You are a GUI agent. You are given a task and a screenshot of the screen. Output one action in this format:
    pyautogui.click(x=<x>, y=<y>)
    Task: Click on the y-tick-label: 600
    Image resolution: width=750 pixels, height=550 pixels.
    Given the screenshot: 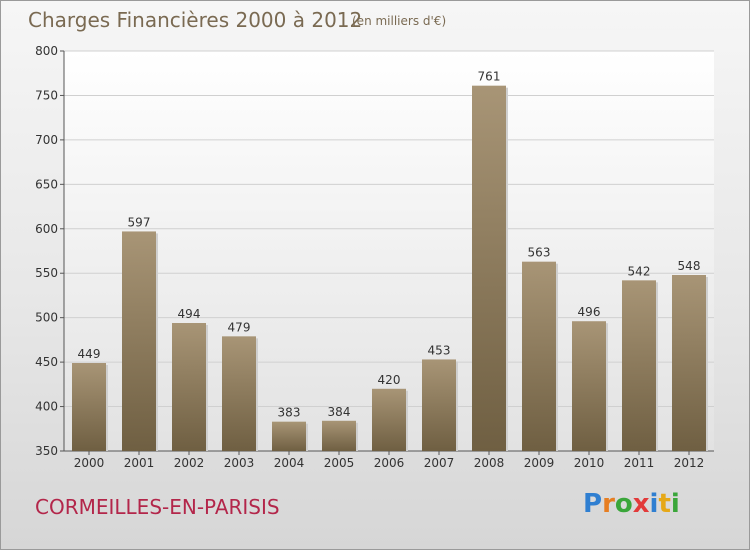 What is the action you would take?
    pyautogui.click(x=46, y=229)
    